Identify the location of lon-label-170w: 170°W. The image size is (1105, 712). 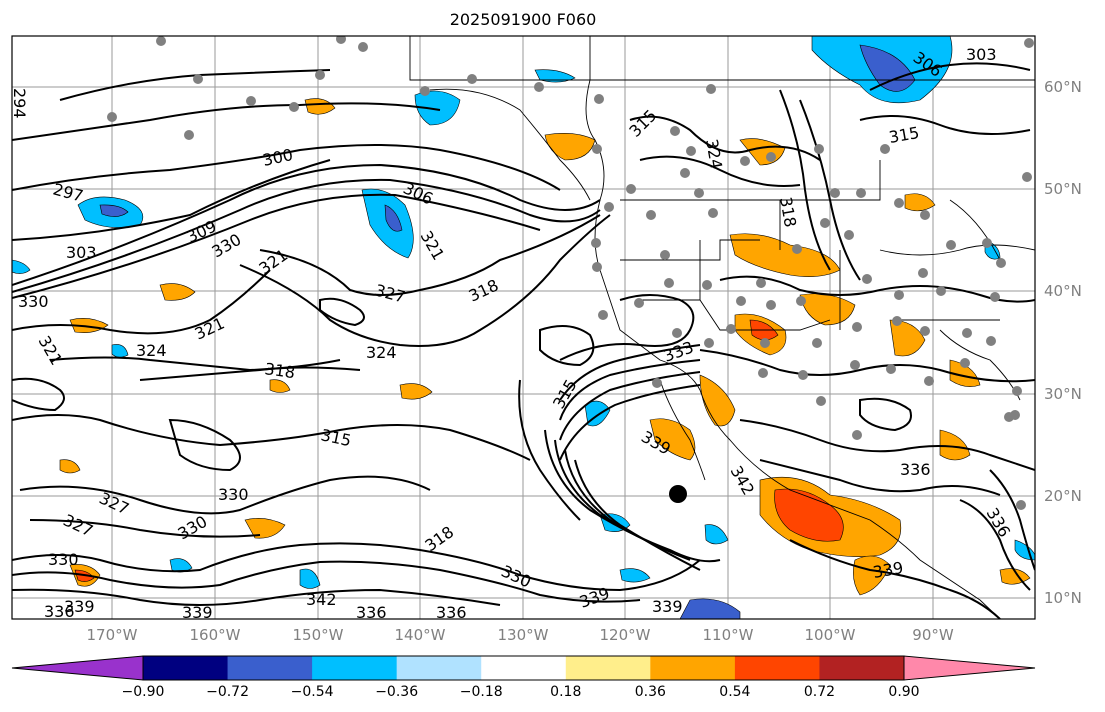
(112, 635).